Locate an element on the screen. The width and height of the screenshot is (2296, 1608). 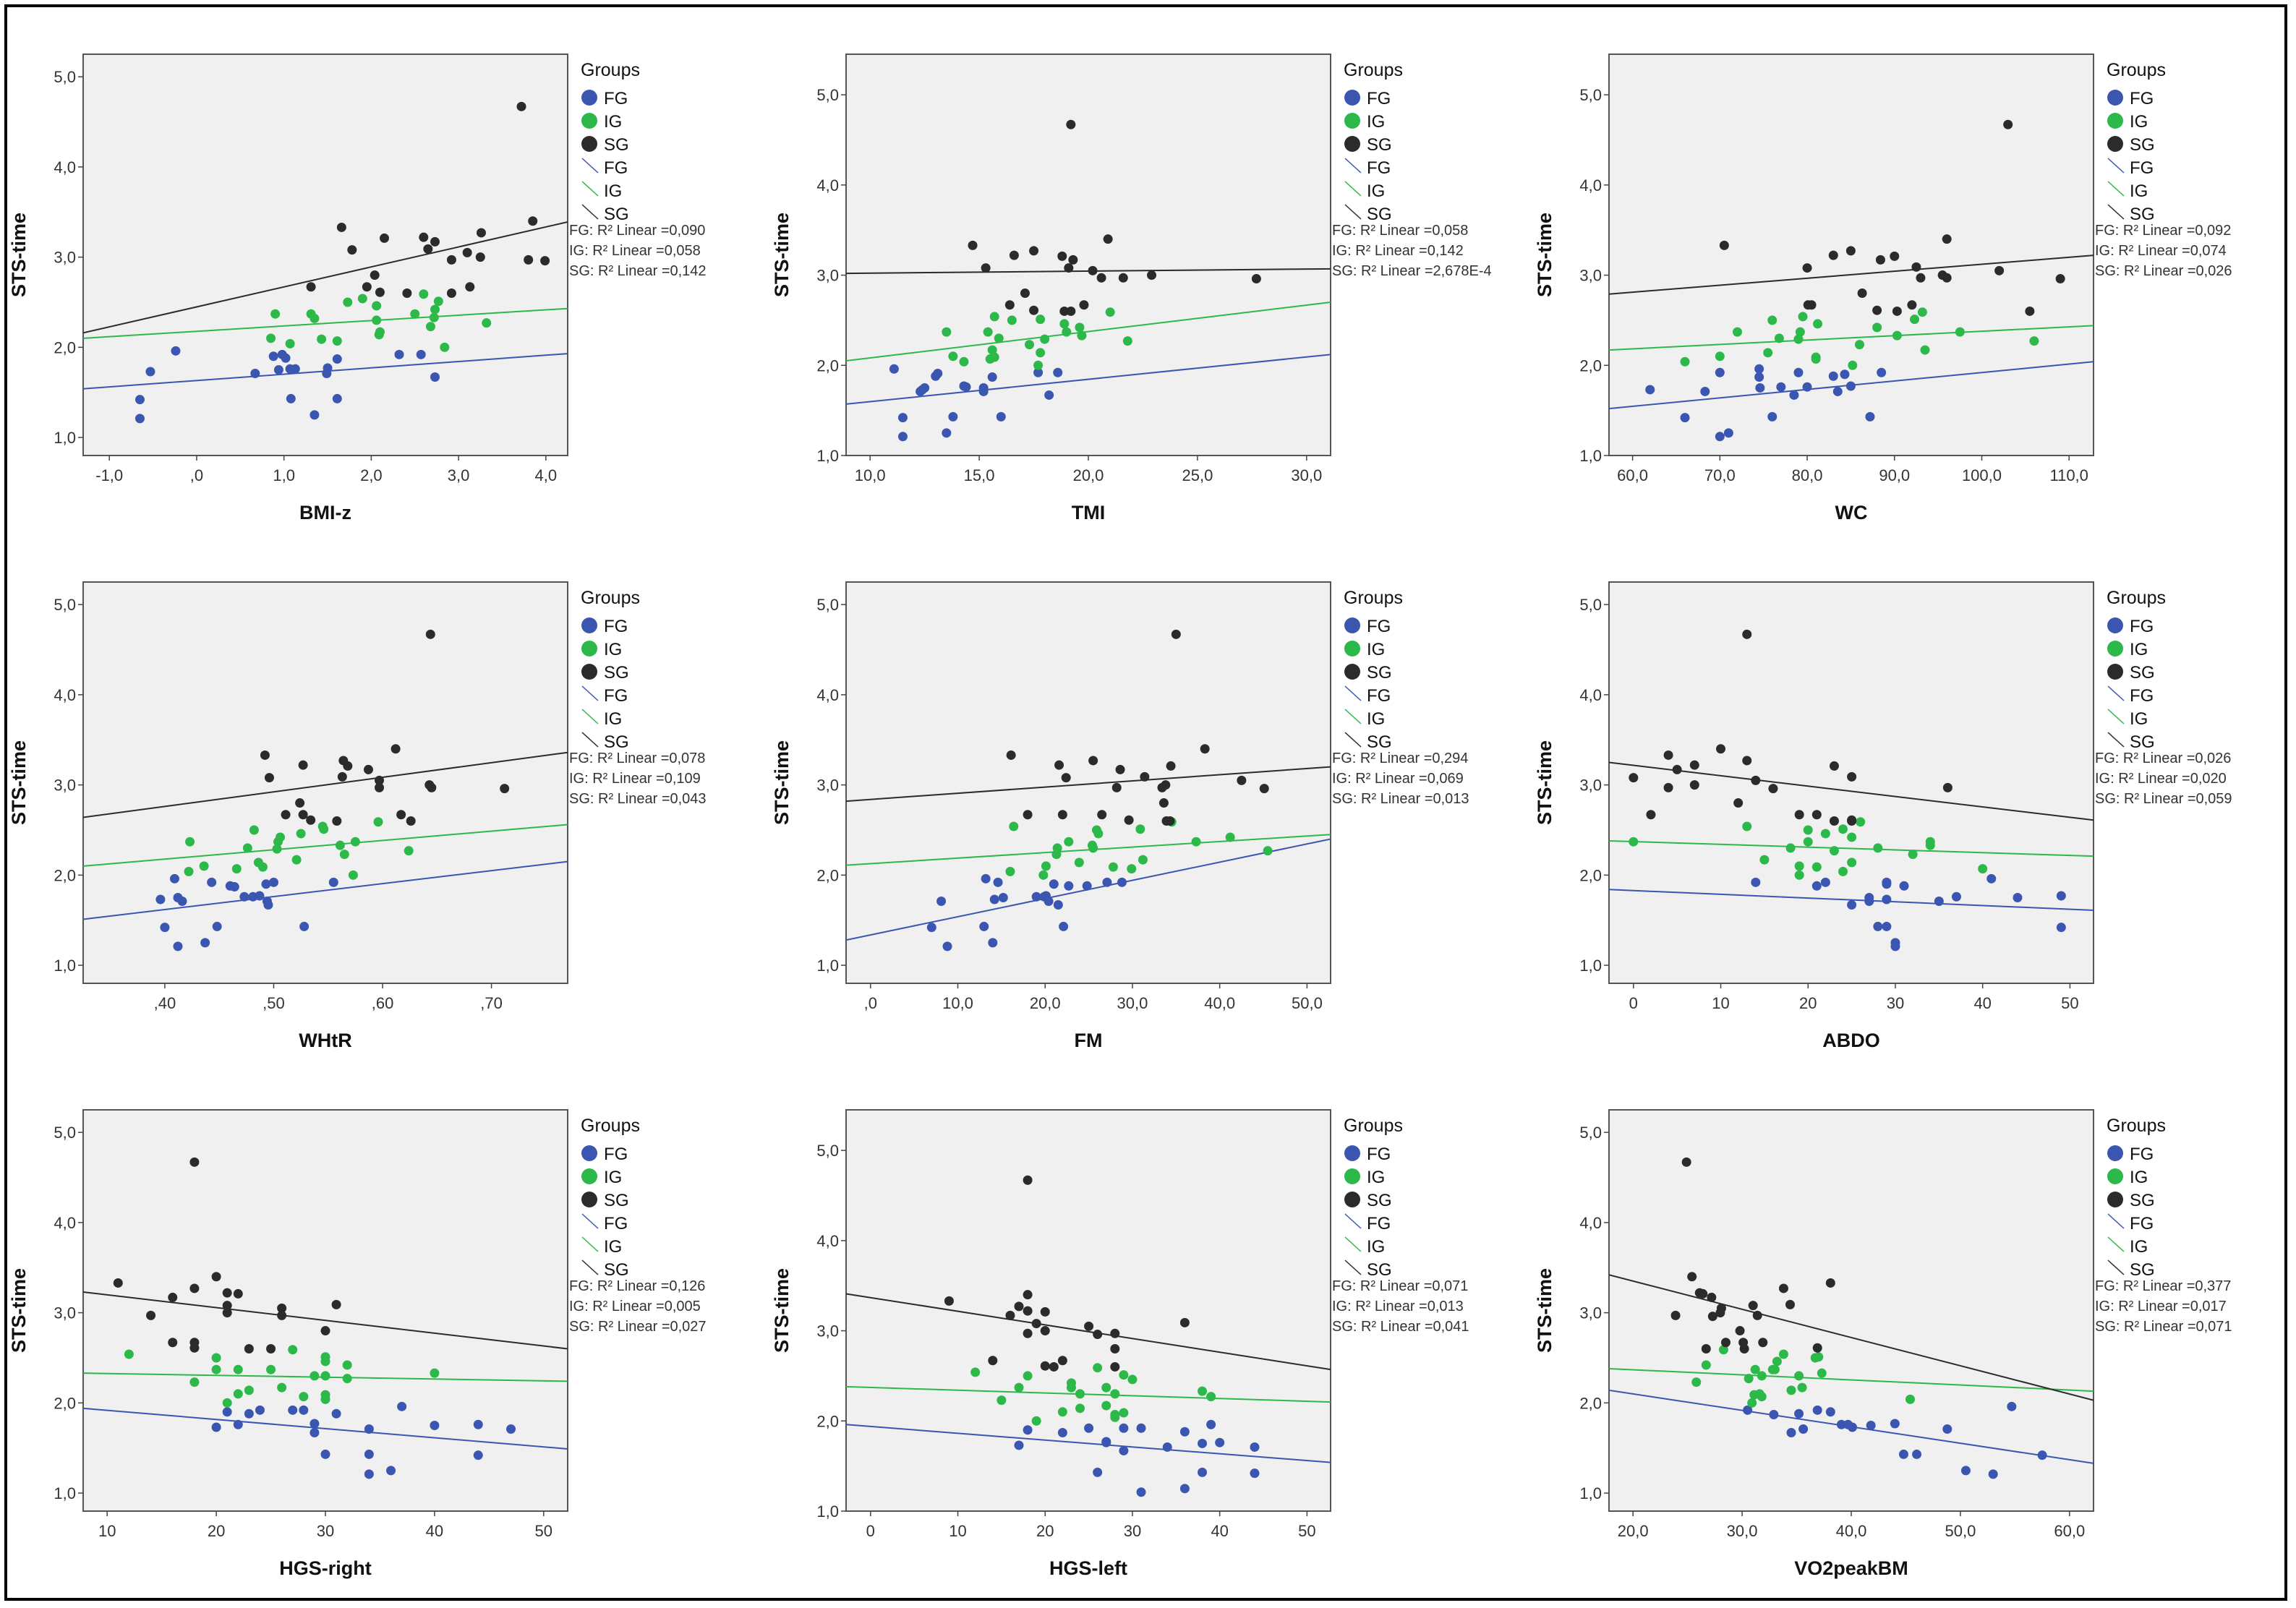
plot-area is located at coordinates (1851, 782).